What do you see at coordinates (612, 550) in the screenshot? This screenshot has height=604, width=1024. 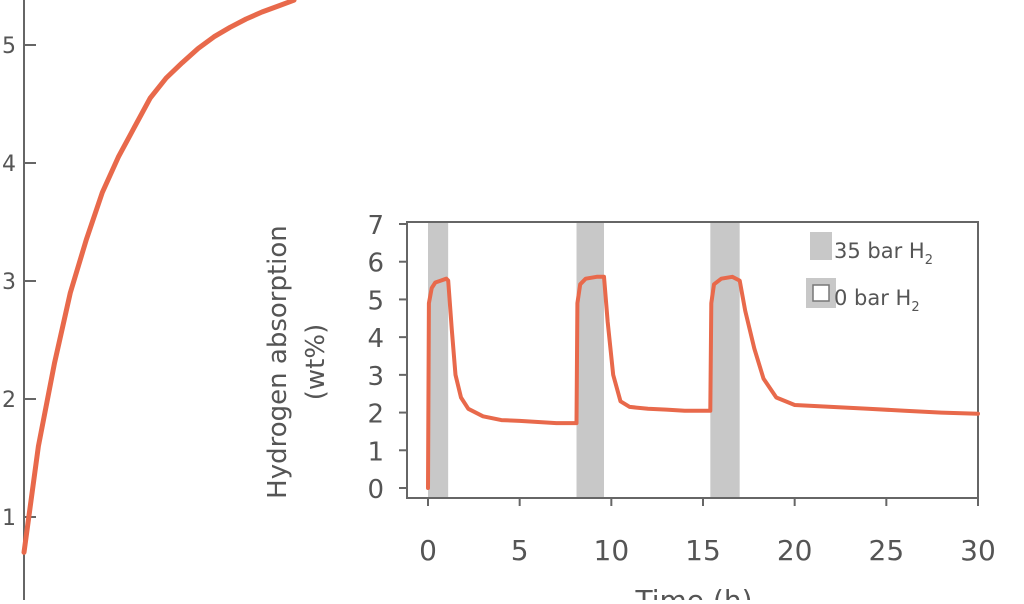 I see `inset-x-tick-label: 10` at bounding box center [612, 550].